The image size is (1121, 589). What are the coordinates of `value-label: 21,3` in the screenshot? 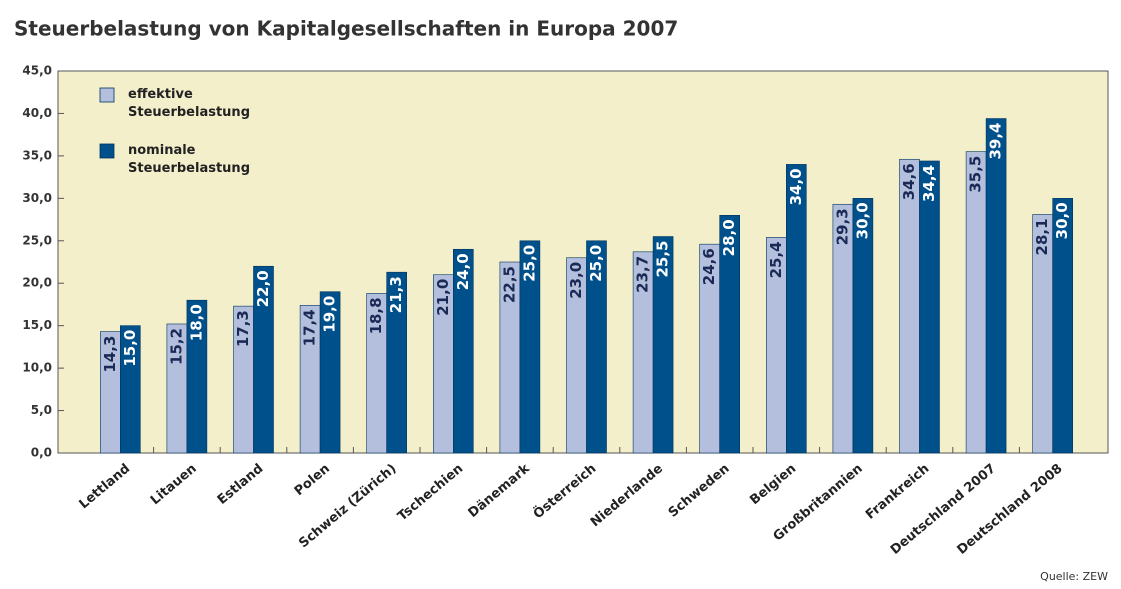 It's located at (396, 294).